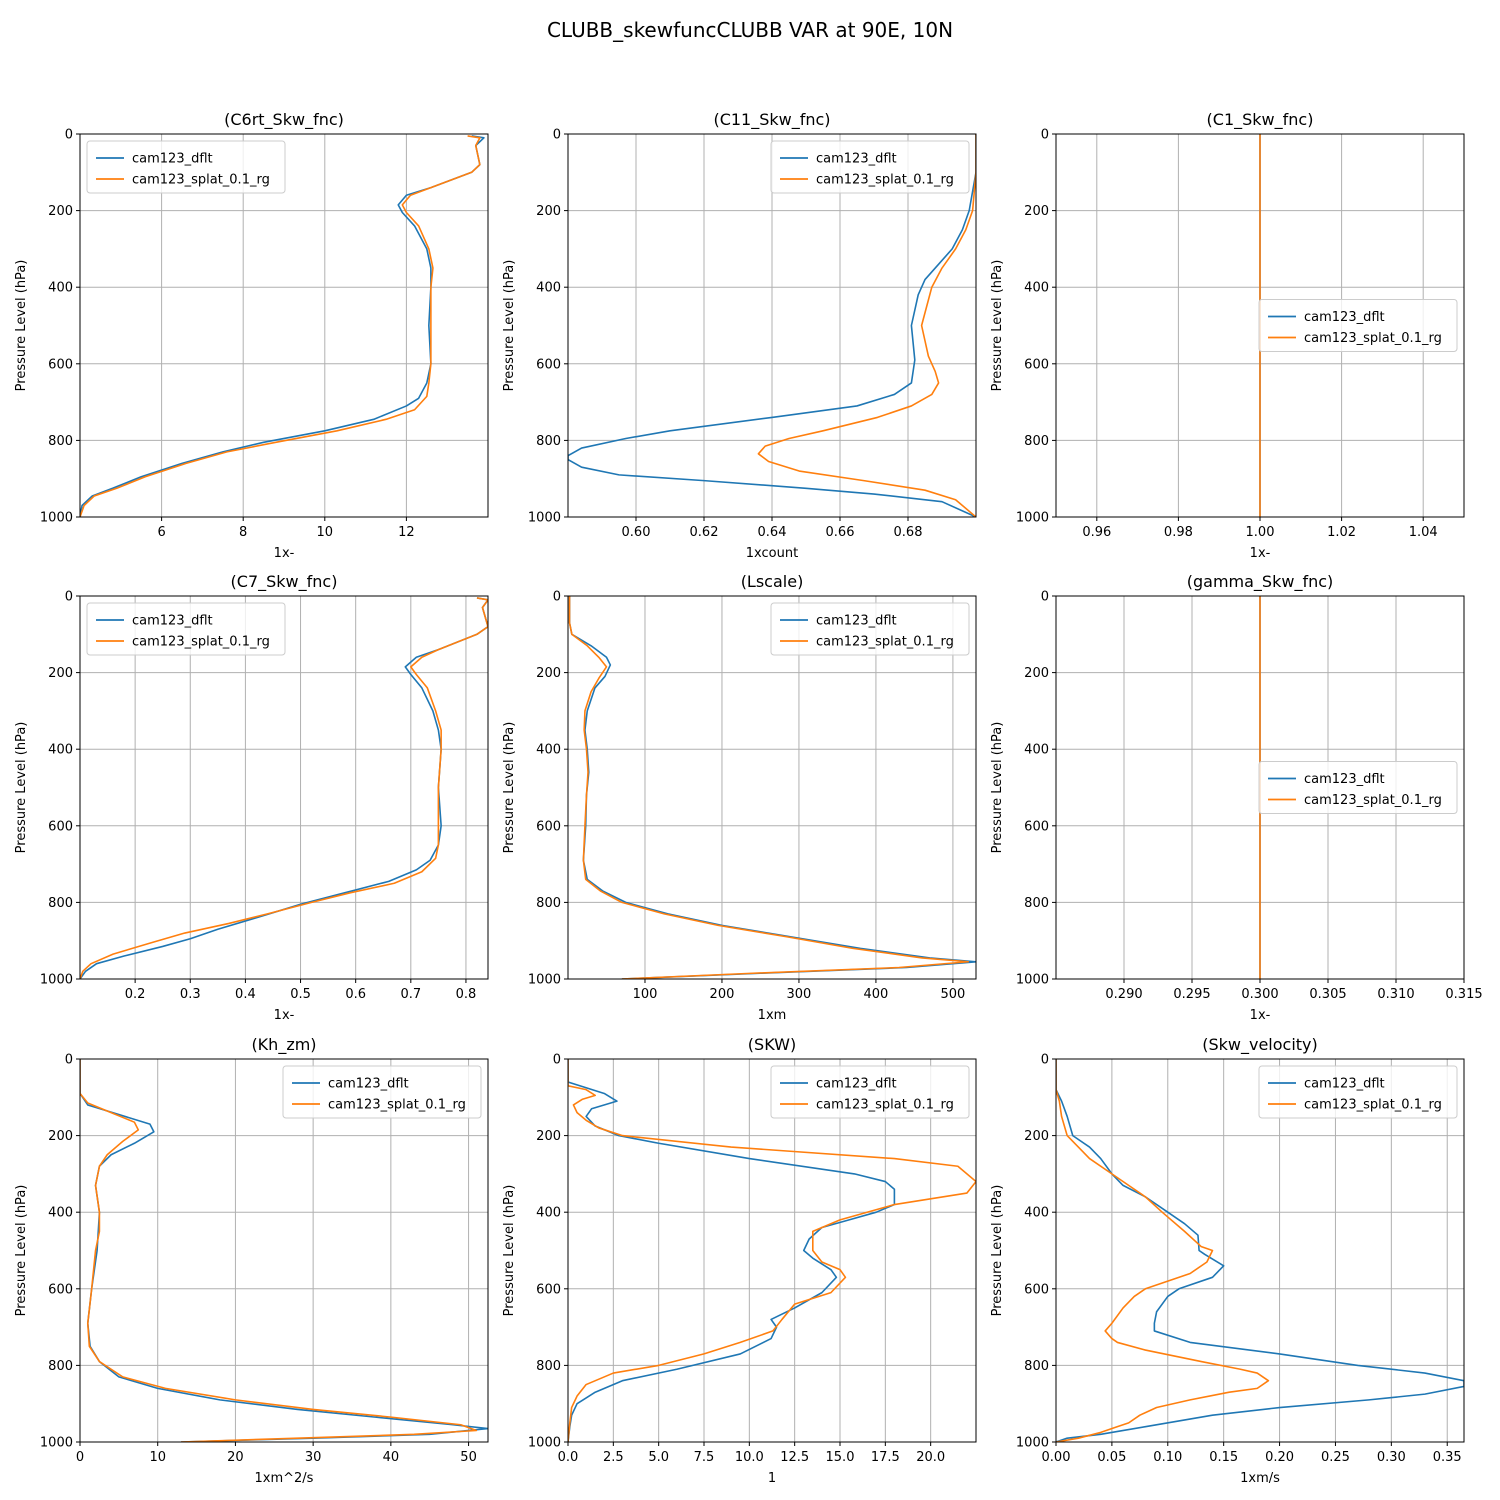 The height and width of the screenshot is (1500, 1500). What do you see at coordinates (1056, 1457) in the screenshot?
I see `x-tick-label: 0.00` at bounding box center [1056, 1457].